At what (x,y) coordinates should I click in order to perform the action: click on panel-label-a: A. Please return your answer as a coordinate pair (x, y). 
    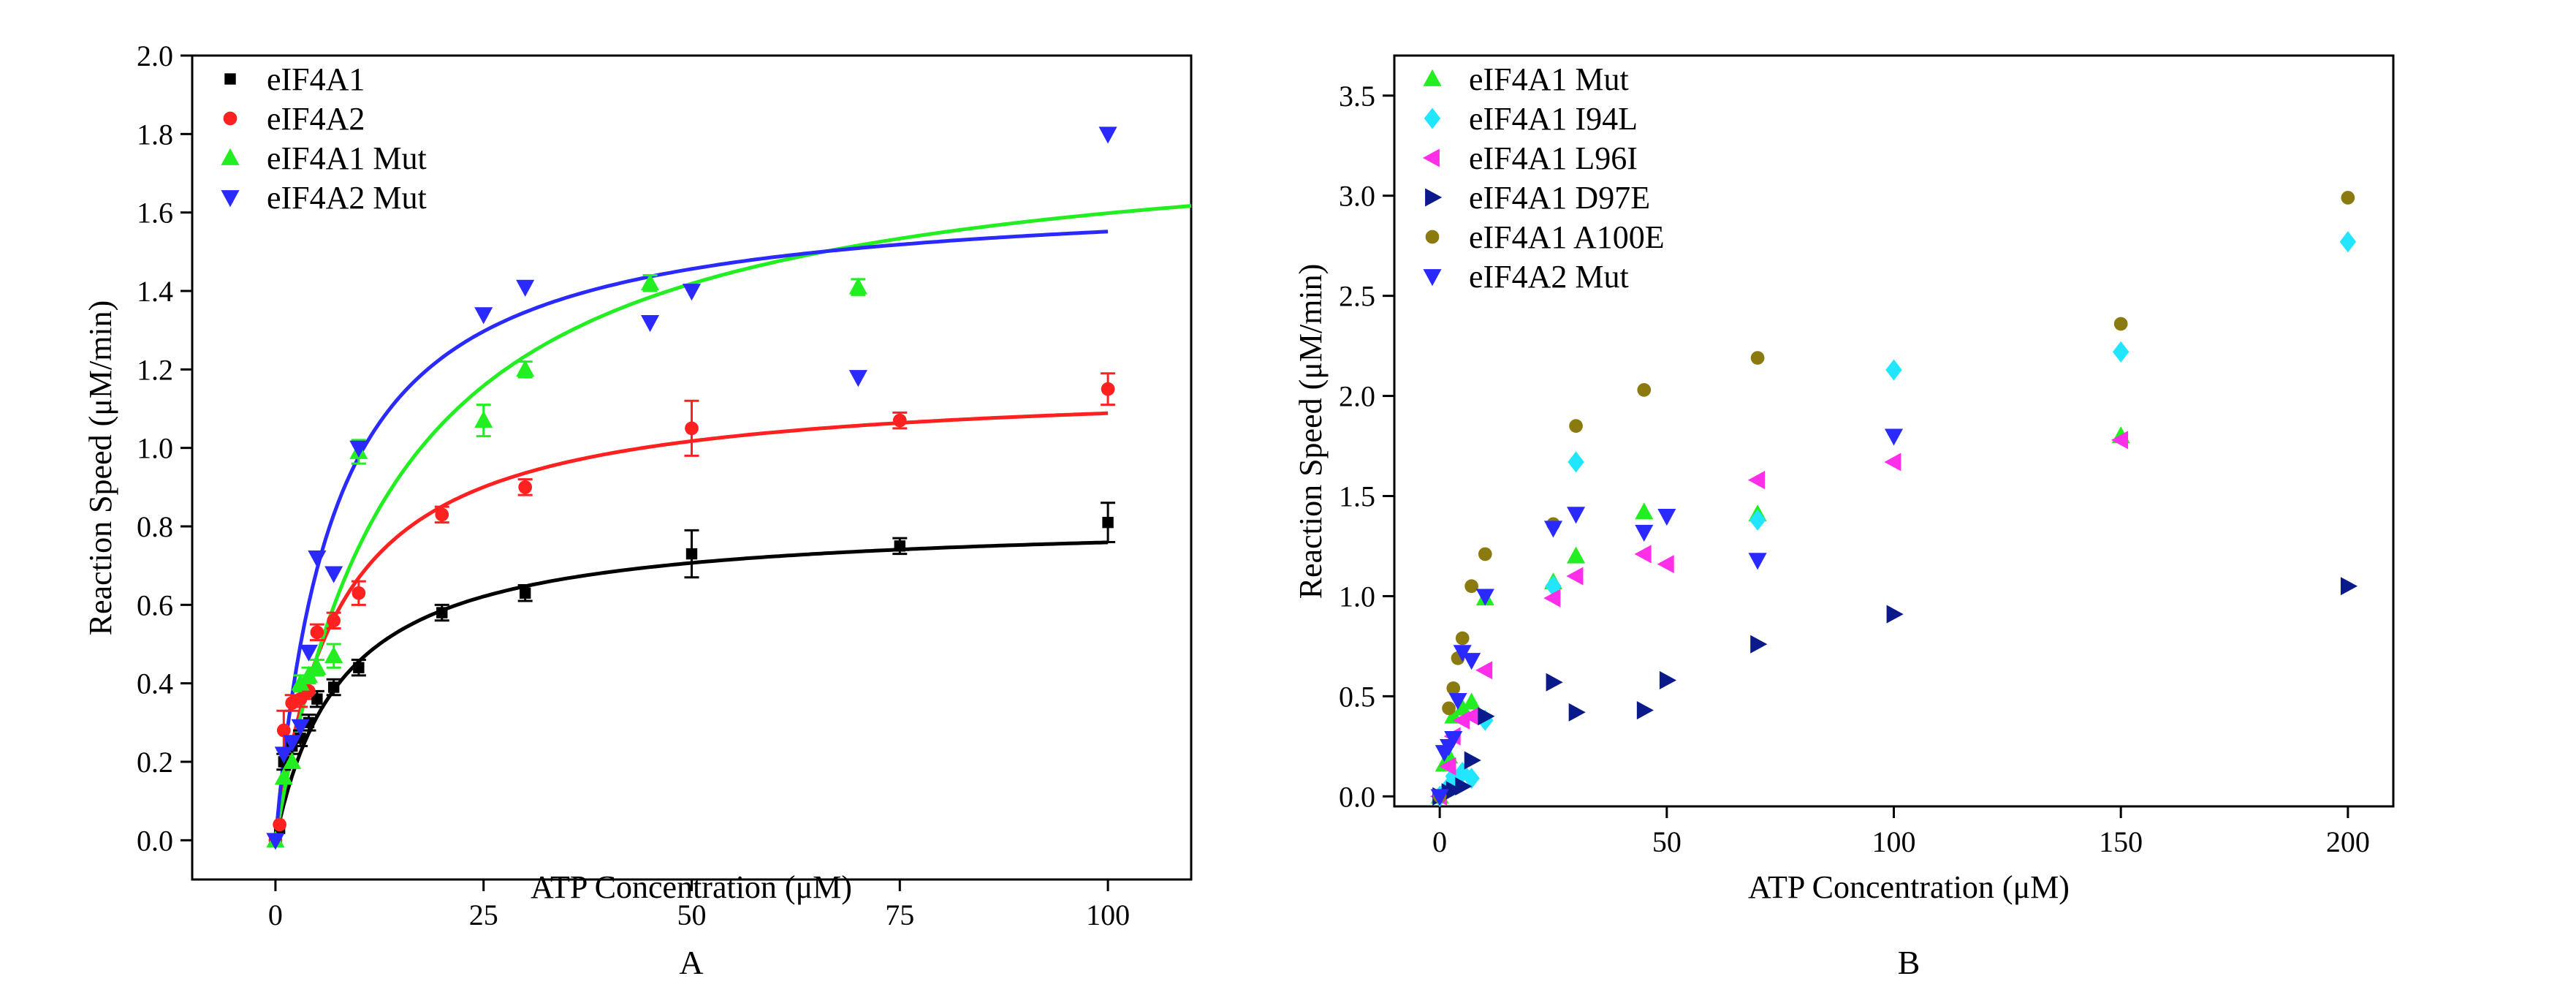
    Looking at the image, I should click on (691, 962).